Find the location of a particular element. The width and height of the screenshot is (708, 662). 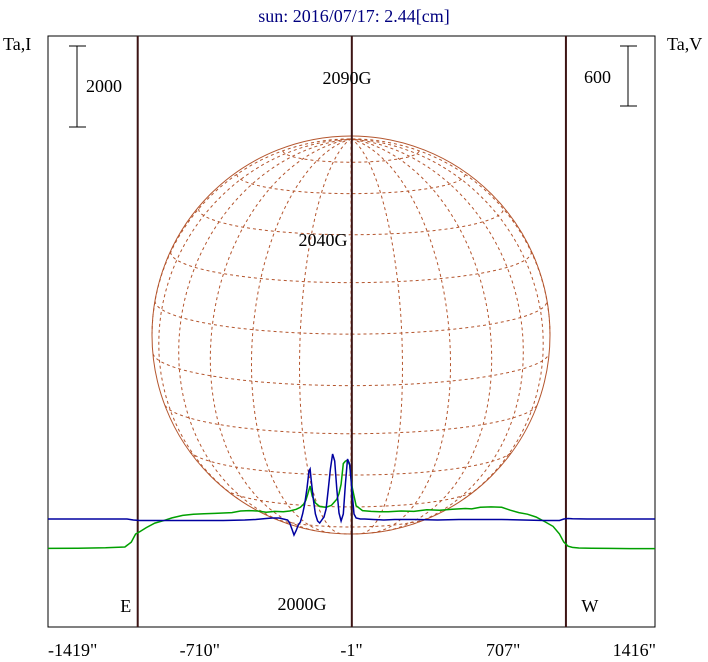

x-axis: -1419" -710" -1" 707" 1416" is located at coordinates (352, 650).